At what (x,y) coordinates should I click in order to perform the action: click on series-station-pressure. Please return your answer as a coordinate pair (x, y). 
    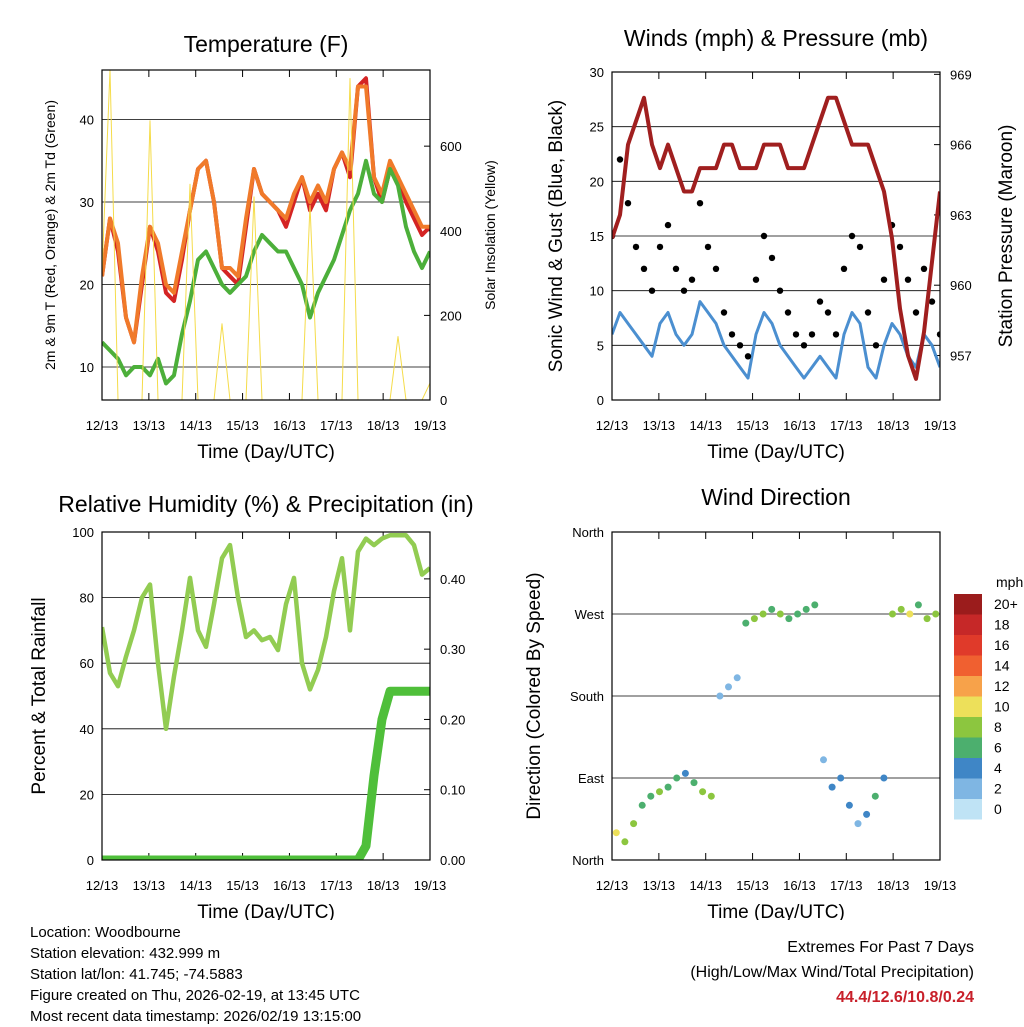
    Looking at the image, I should click on (776, 238).